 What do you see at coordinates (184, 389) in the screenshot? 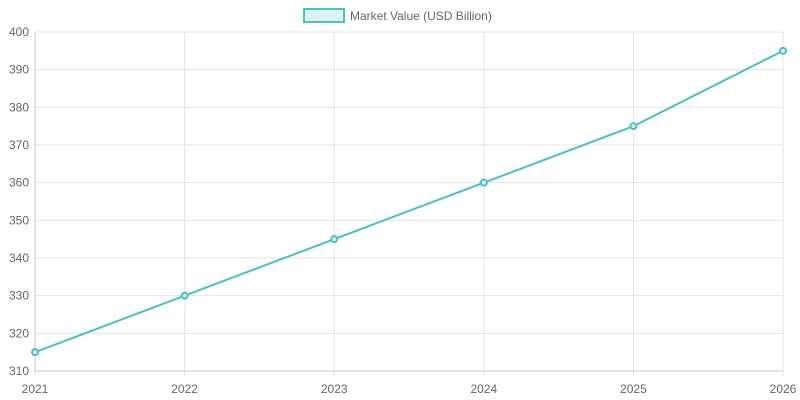
I see `x-tick-label: 2022` at bounding box center [184, 389].